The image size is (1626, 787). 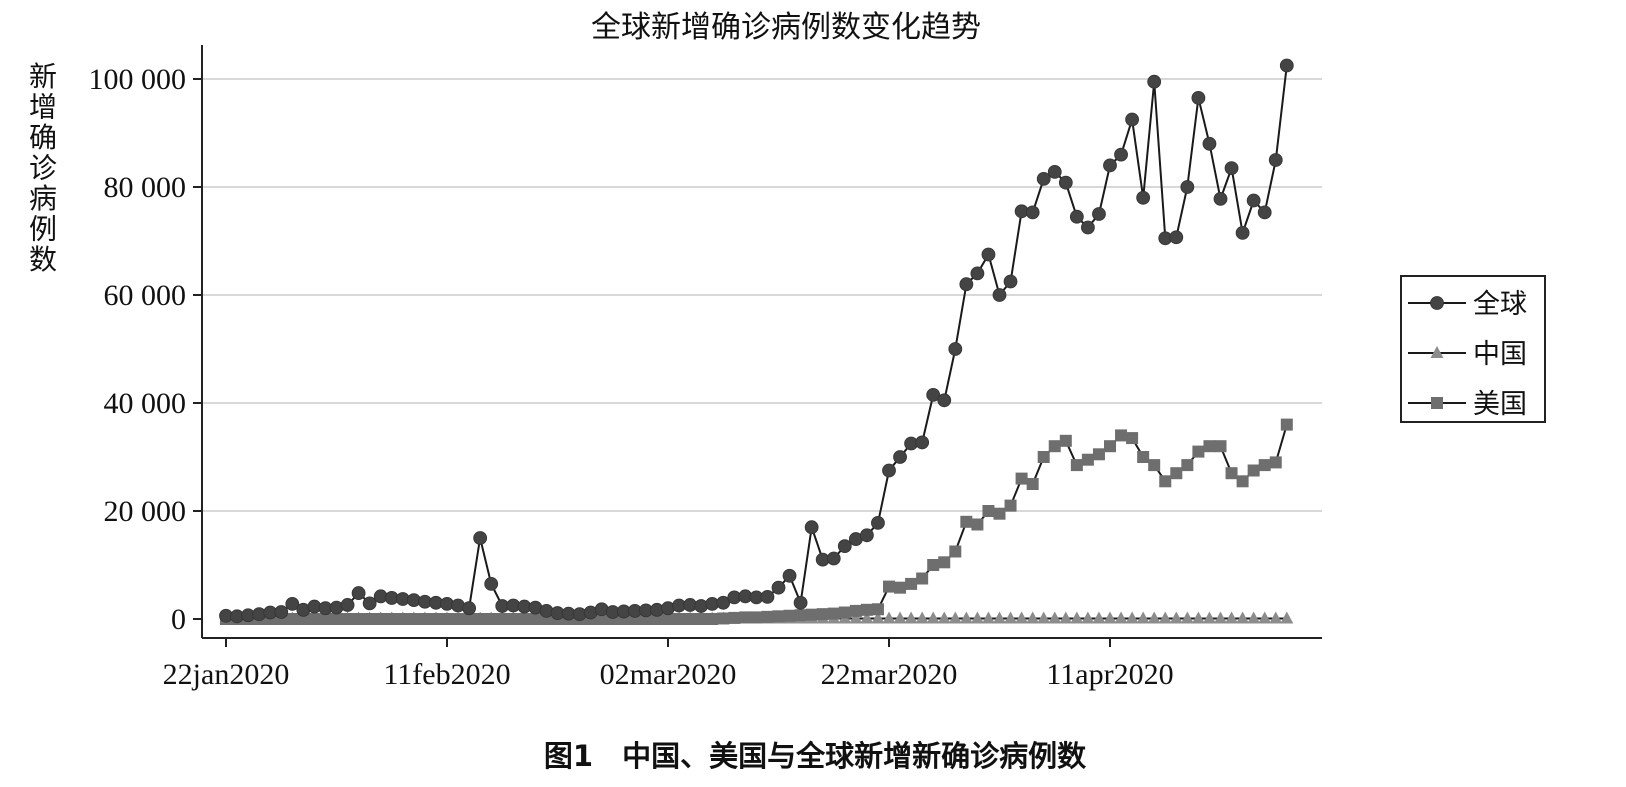 What do you see at coordinates (815, 756) in the screenshot?
I see `figure-caption: 图1 中国、美国与全球新增新确诊病例数` at bounding box center [815, 756].